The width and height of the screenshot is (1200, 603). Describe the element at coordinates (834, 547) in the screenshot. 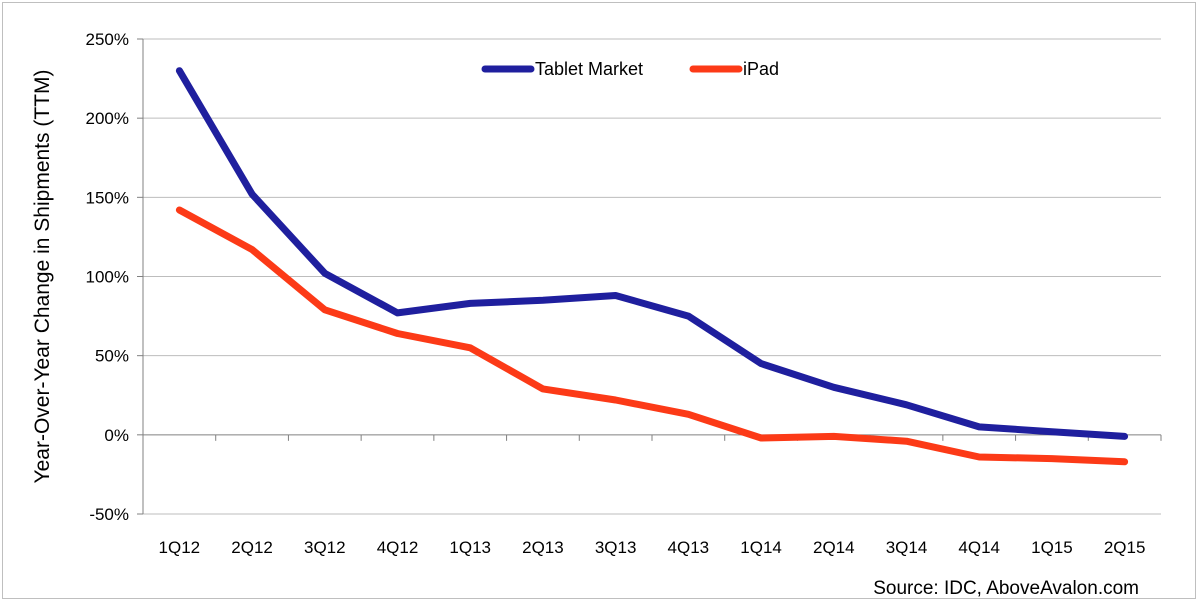

I see `x-tick-label: 2Q14` at that location.